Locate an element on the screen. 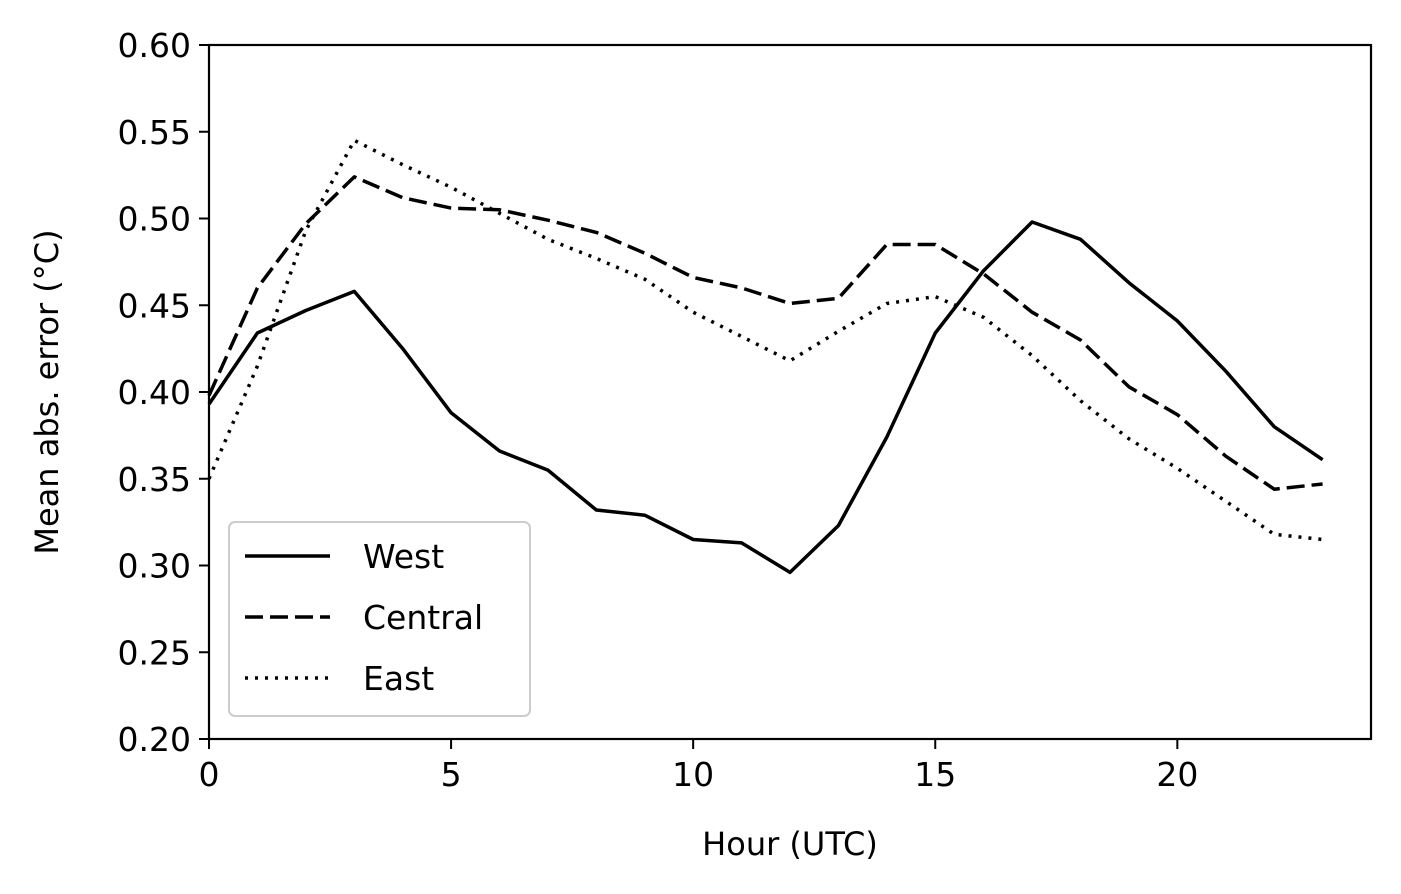 The height and width of the screenshot is (894, 1401). y-tick-label: 0.35 is located at coordinates (154, 479).